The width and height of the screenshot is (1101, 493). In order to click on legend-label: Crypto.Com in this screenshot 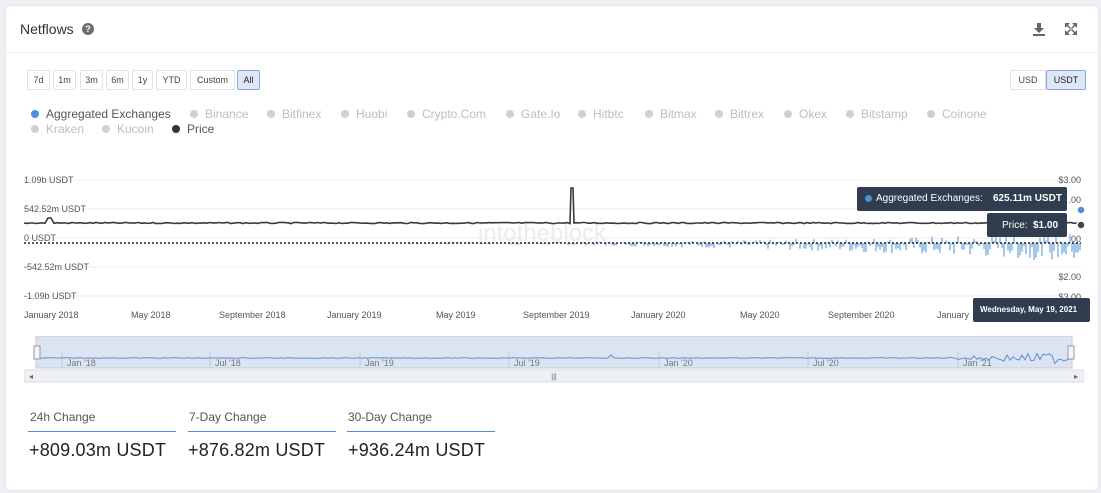, I will do `click(454, 114)`.